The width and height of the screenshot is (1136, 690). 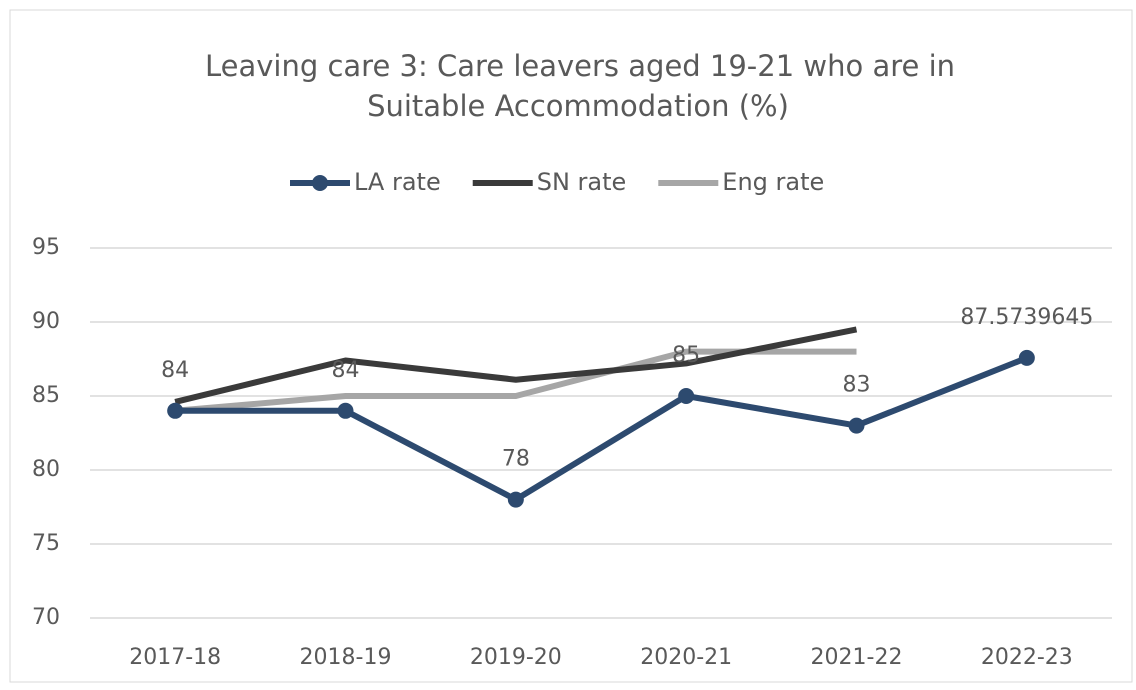 What do you see at coordinates (46, 617) in the screenshot?
I see `y-tick-label: 70` at bounding box center [46, 617].